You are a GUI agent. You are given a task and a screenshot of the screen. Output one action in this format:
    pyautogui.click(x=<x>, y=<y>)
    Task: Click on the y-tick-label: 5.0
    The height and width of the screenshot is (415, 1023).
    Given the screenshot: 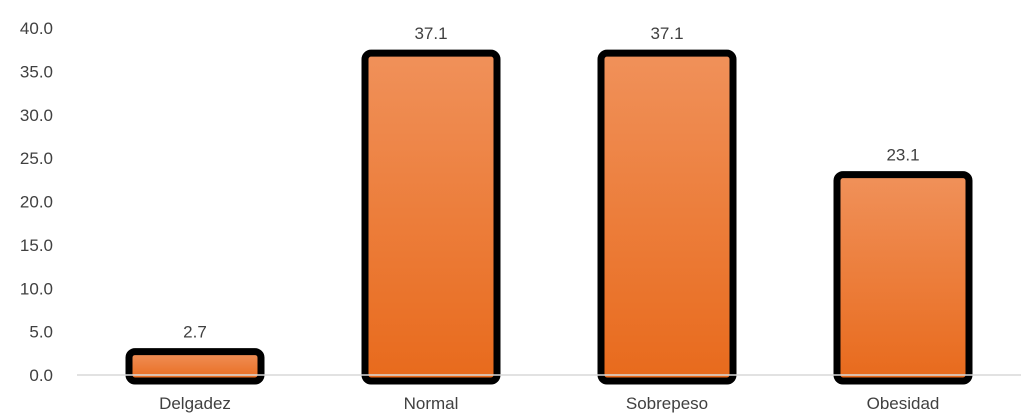 What is the action you would take?
    pyautogui.click(x=41, y=332)
    